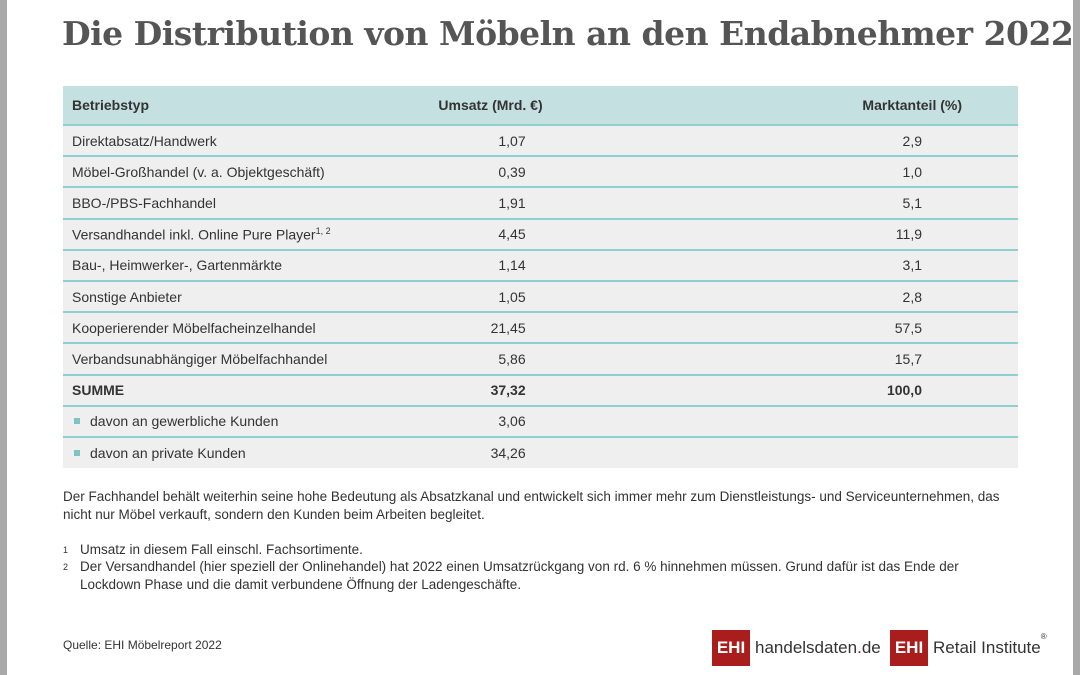  Describe the element at coordinates (220, 358) in the screenshot. I see `row-label: Verbandsunabhängiger Möbelfachhandel` at that location.